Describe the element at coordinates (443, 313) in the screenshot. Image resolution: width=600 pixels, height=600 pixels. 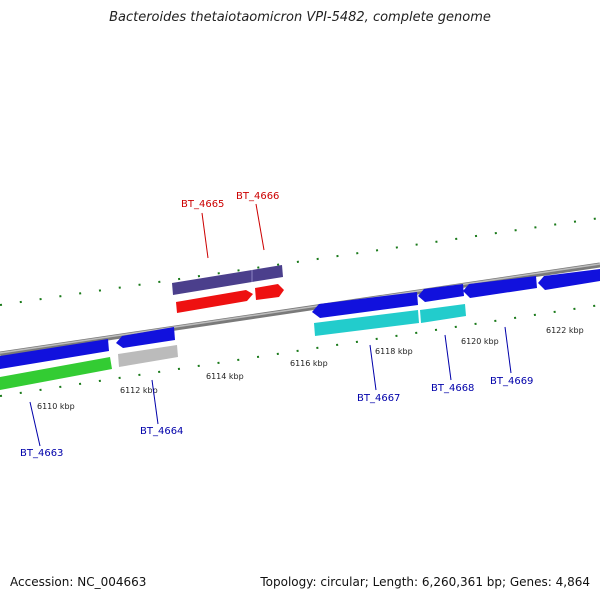
I see `gene-bt4668-cyan` at that location.